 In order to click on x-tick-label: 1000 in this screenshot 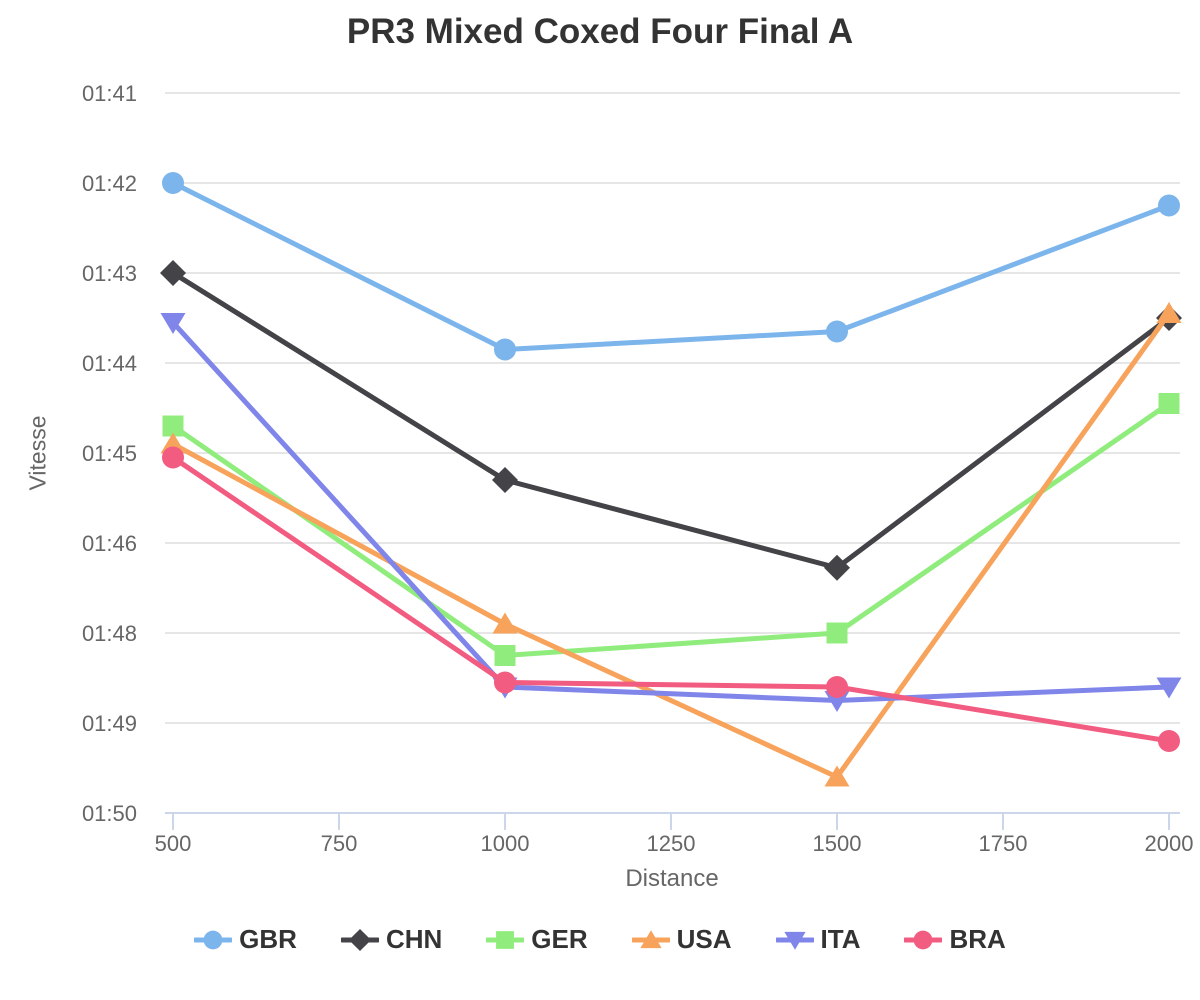, I will do `click(505, 843)`.